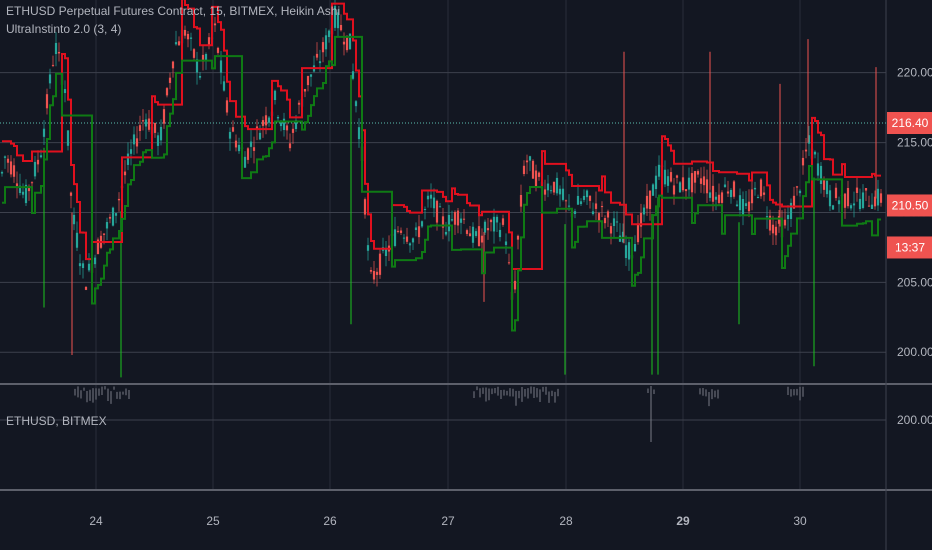 The width and height of the screenshot is (932, 550). Describe the element at coordinates (800, 521) in the screenshot. I see `x-tick-label: 30` at that location.